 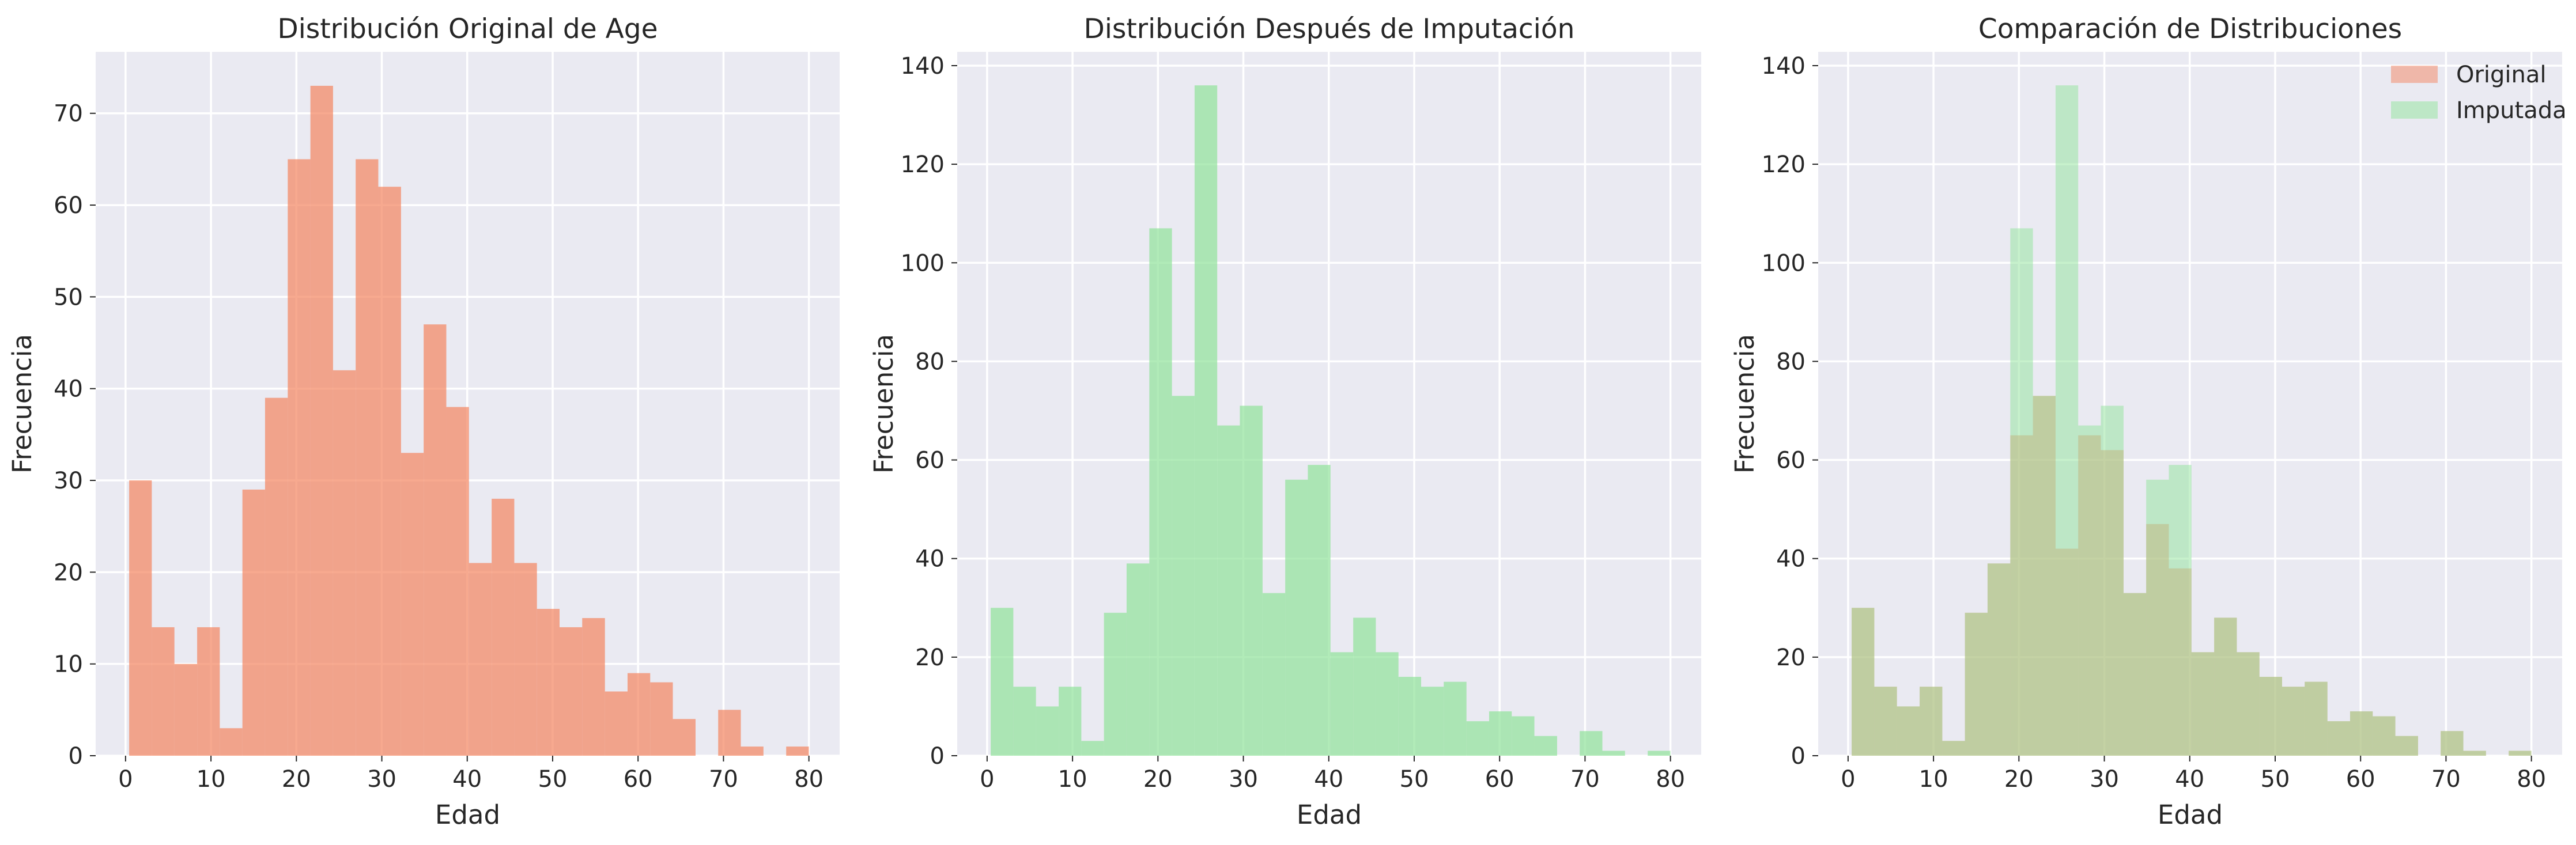 What do you see at coordinates (68, 297) in the screenshot?
I see `y-tick-label: 50` at bounding box center [68, 297].